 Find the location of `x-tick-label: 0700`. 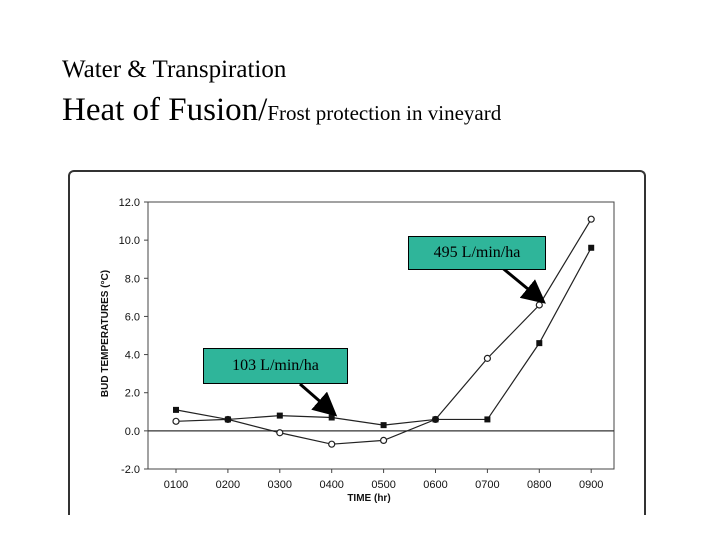

x-tick-label: 0700 is located at coordinates (487, 485).